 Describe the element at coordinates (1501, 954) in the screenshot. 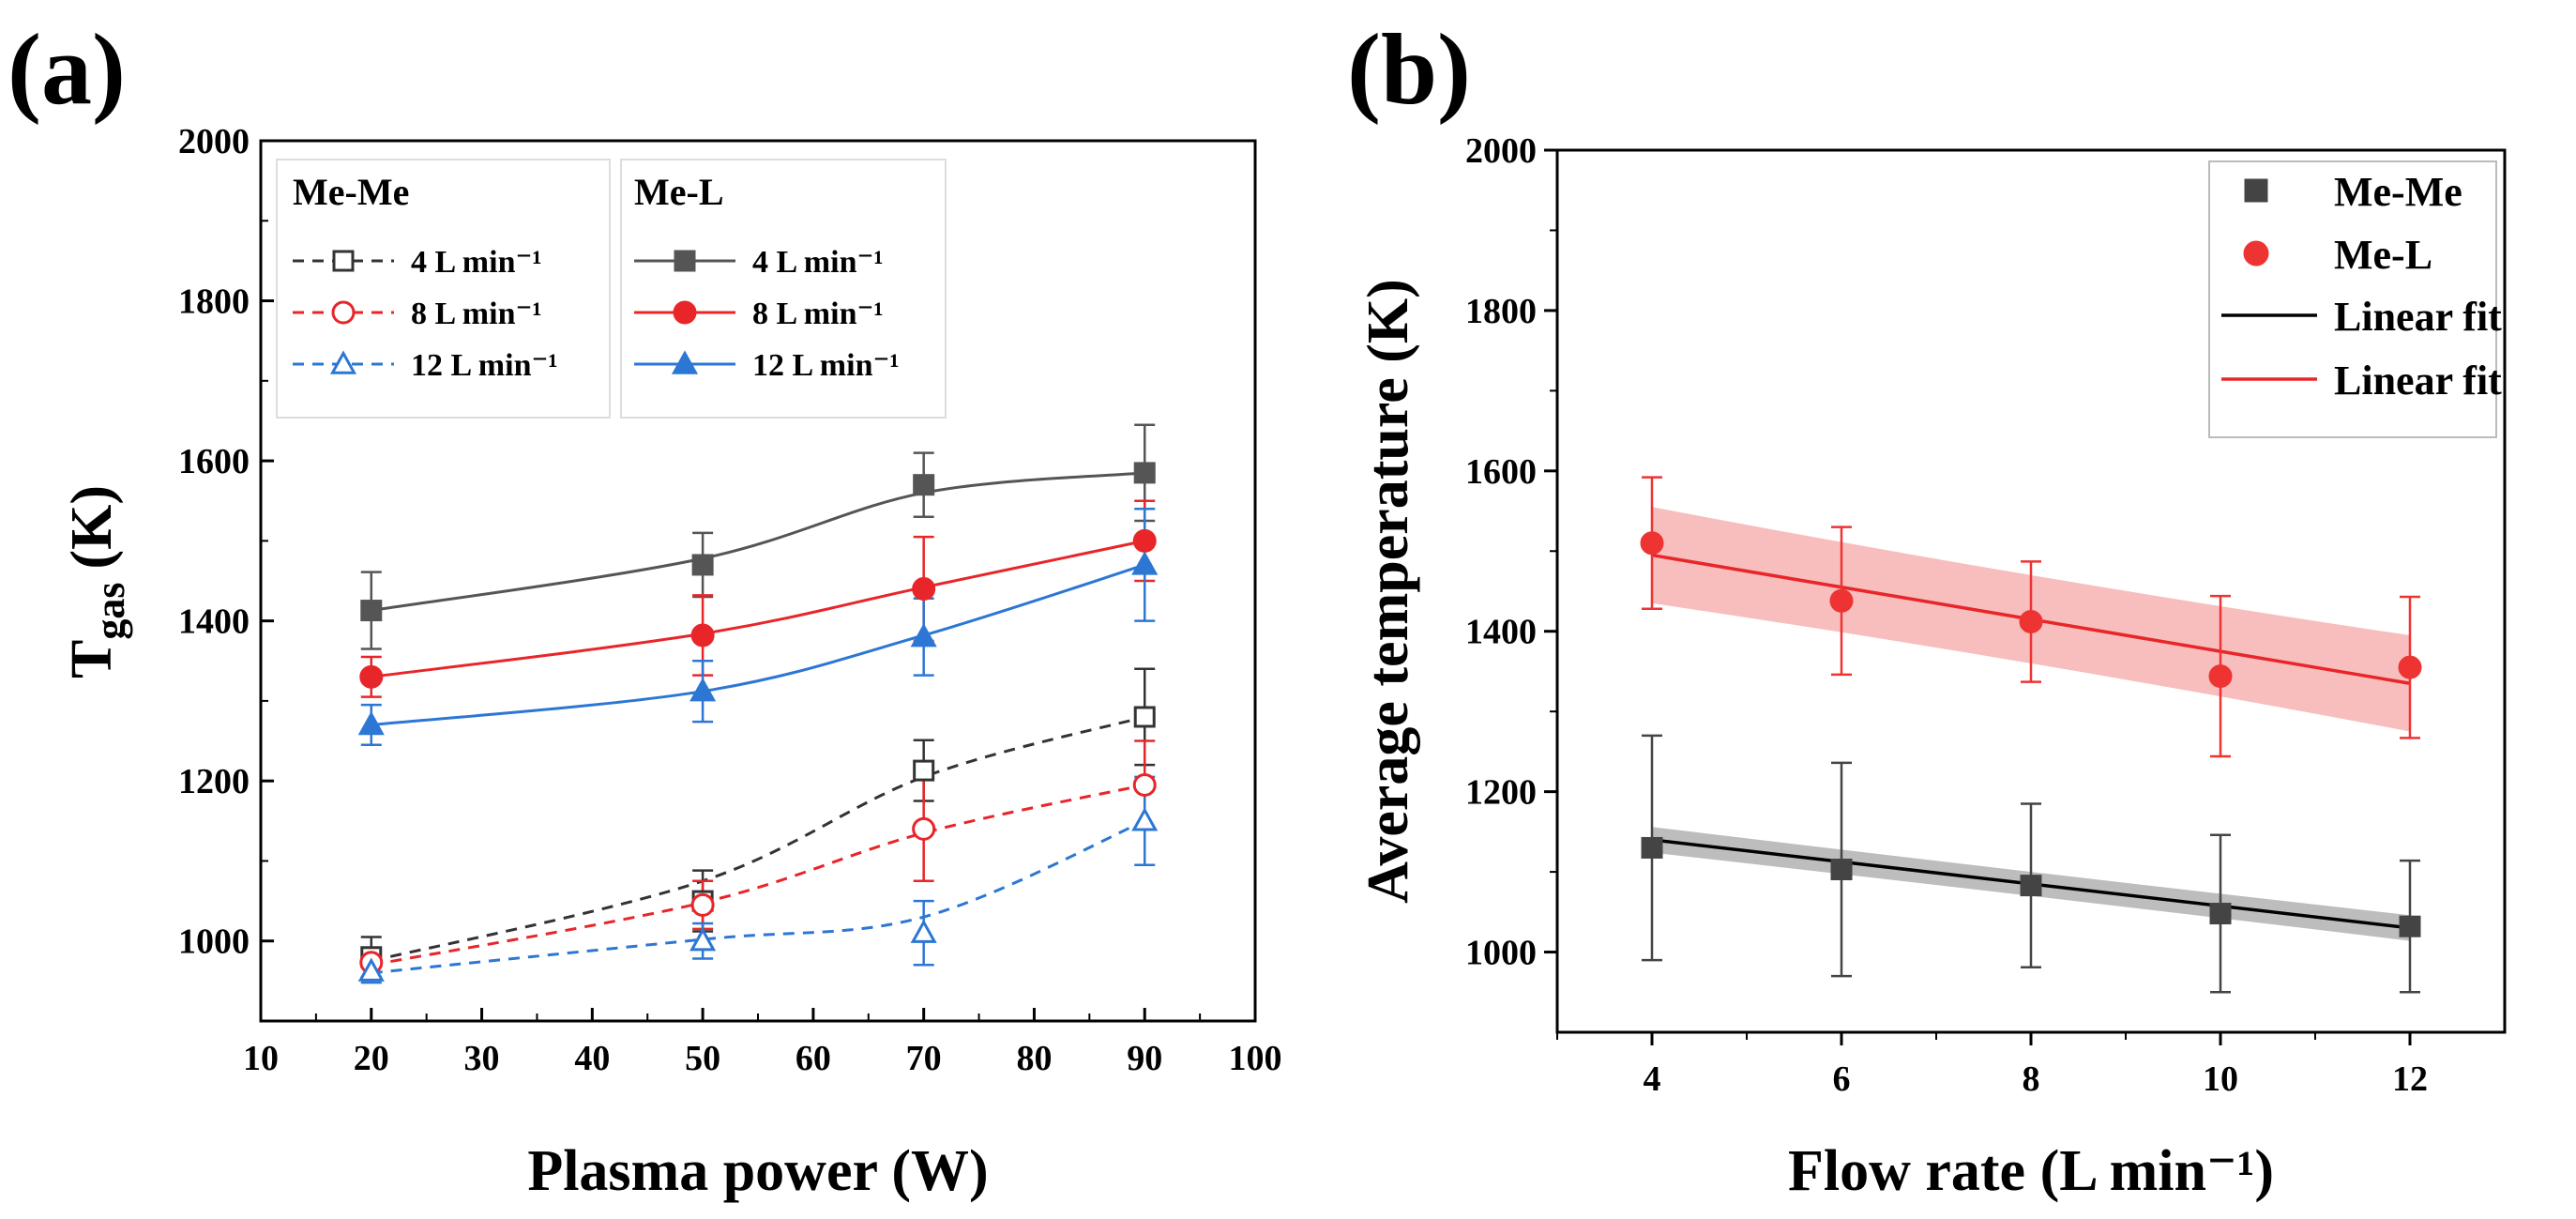

I see `b-ytick-label-0: 1000` at that location.